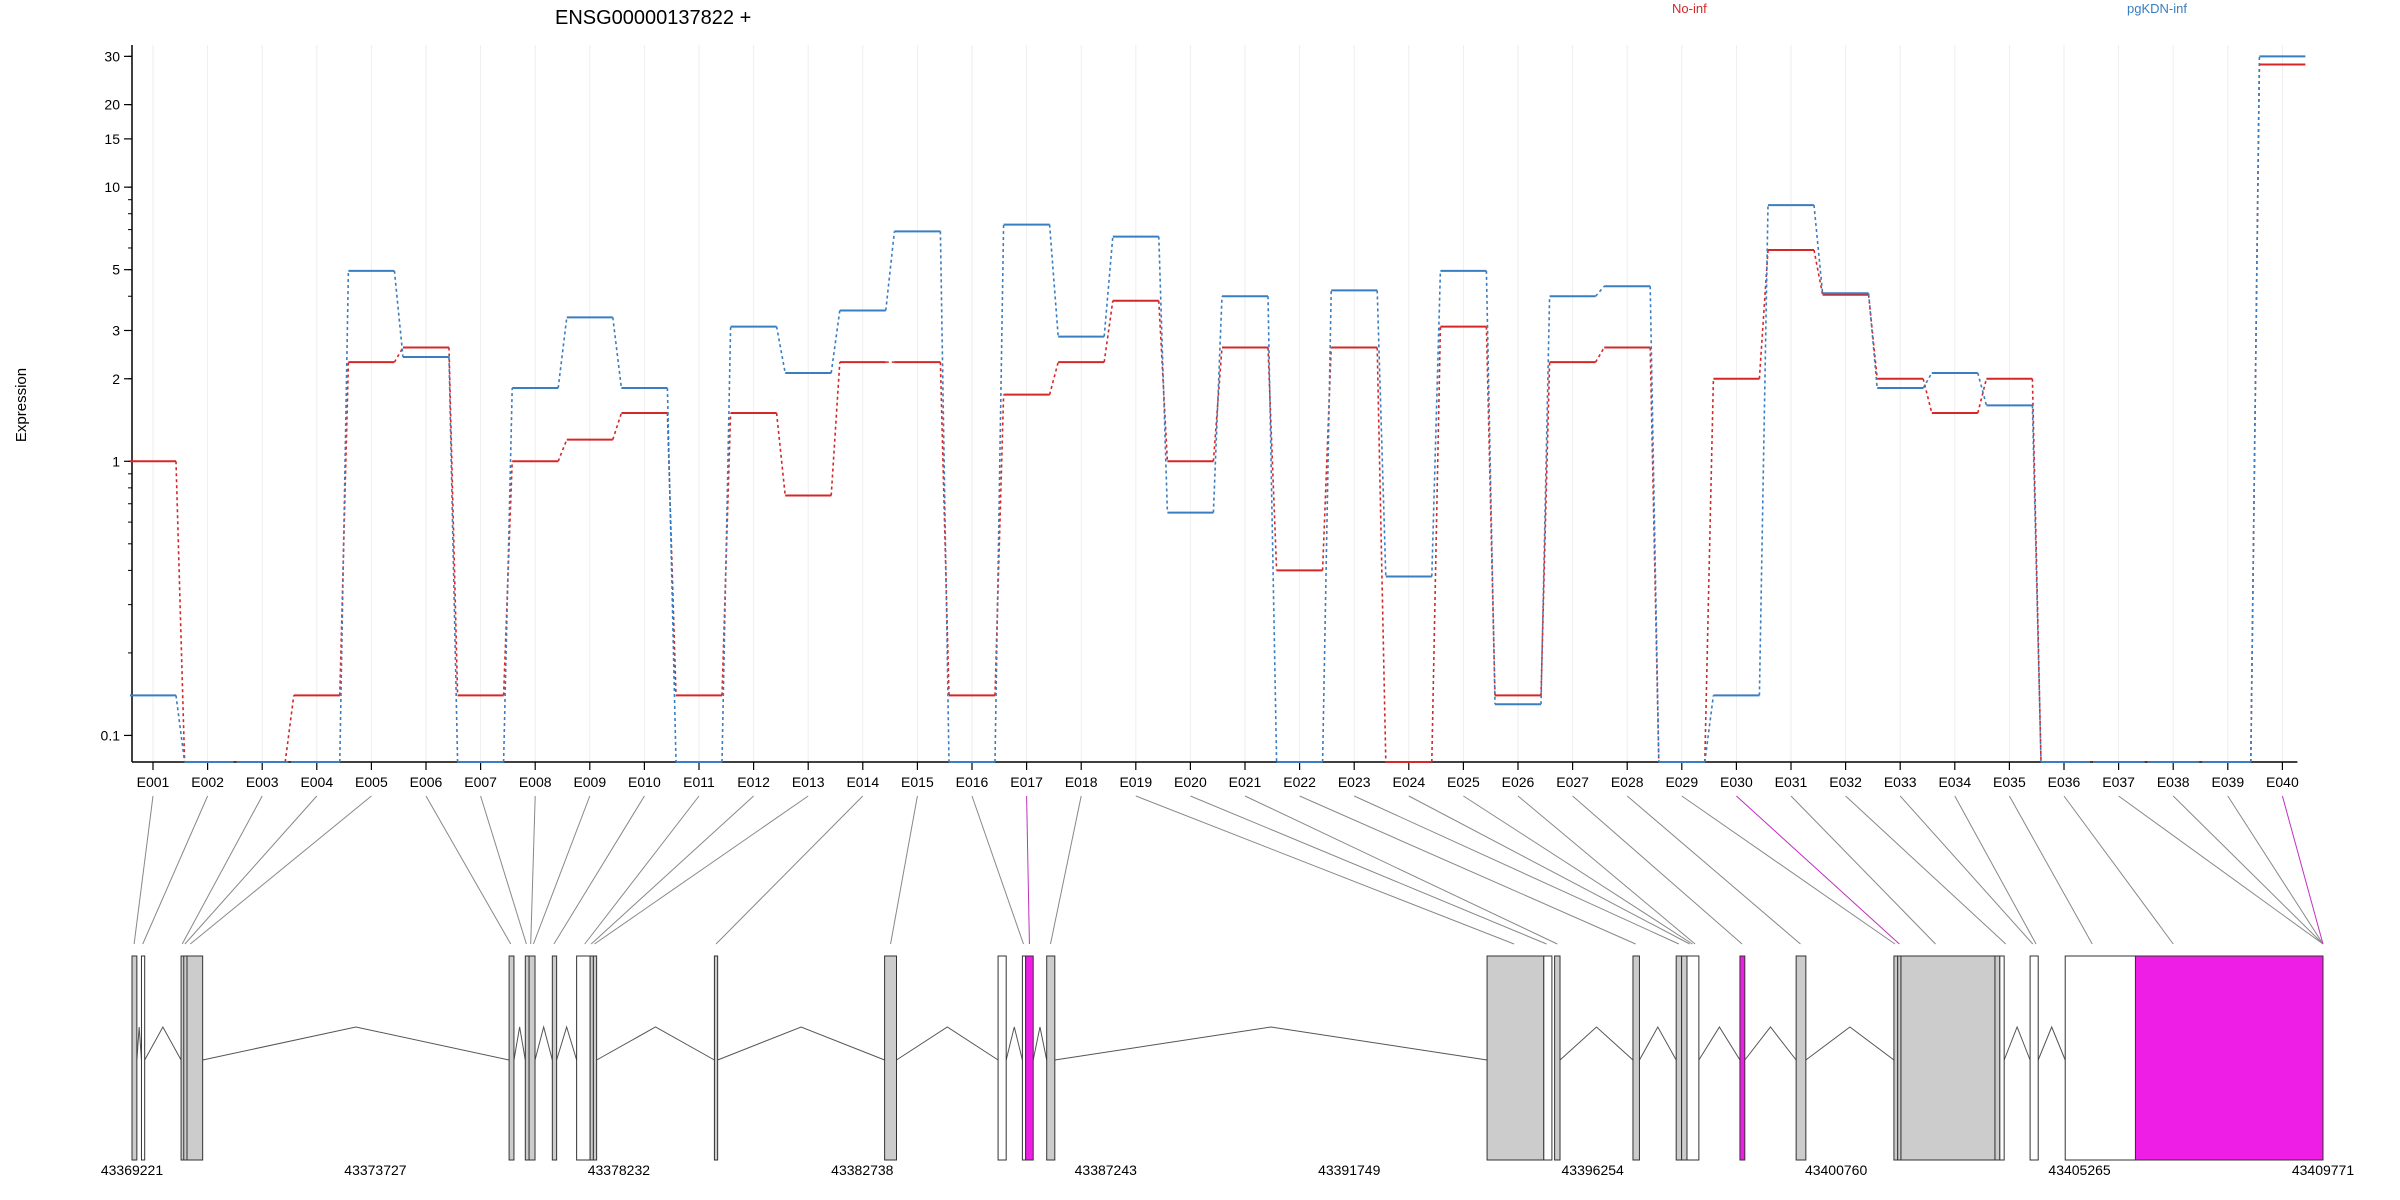 The image size is (2400, 1200). What do you see at coordinates (112, 105) in the screenshot?
I see `y-tick-label: 20` at bounding box center [112, 105].